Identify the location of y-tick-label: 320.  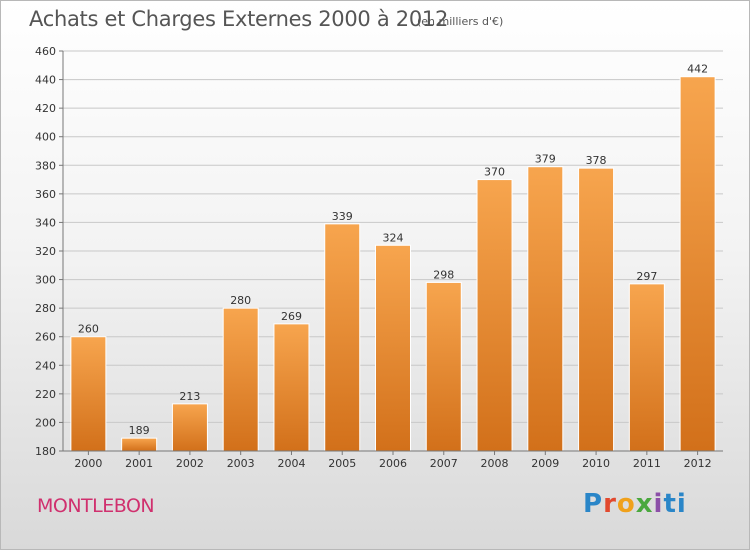
(45, 251).